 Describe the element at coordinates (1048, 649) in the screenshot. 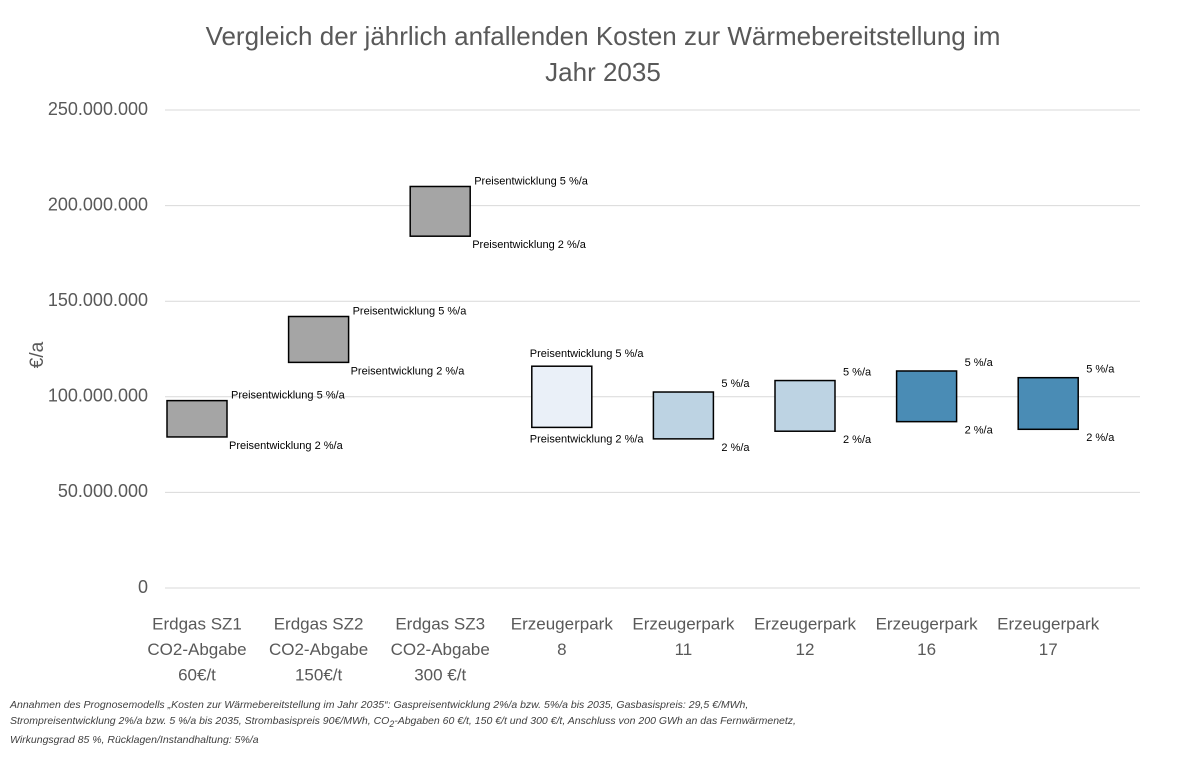

I see `x-tick-label: 17` at that location.